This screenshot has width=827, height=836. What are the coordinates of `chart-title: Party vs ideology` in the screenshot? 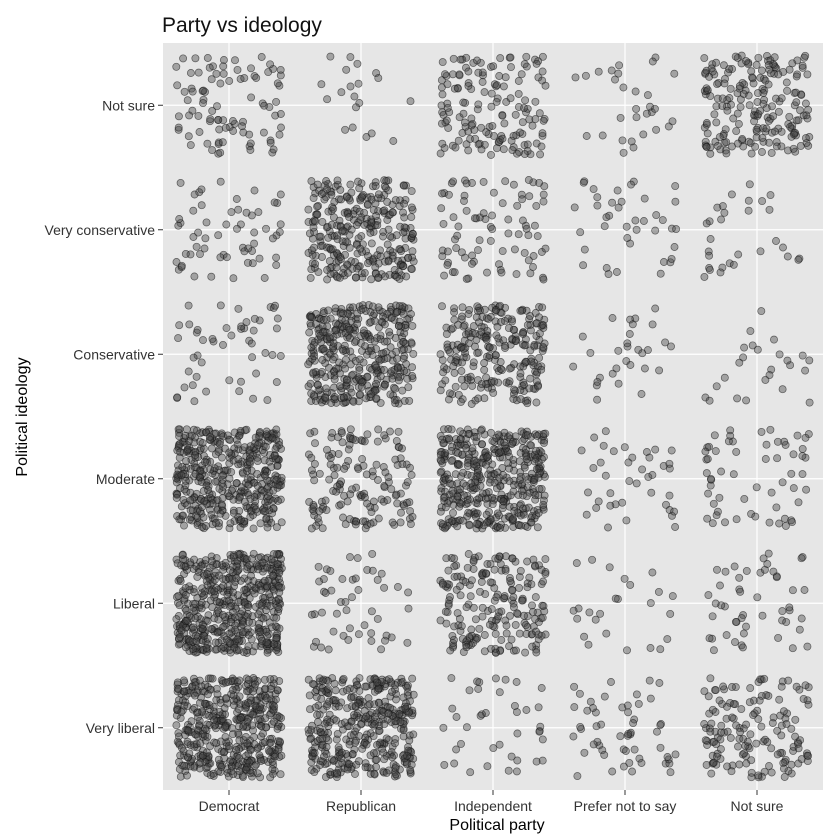 It's located at (242, 25).